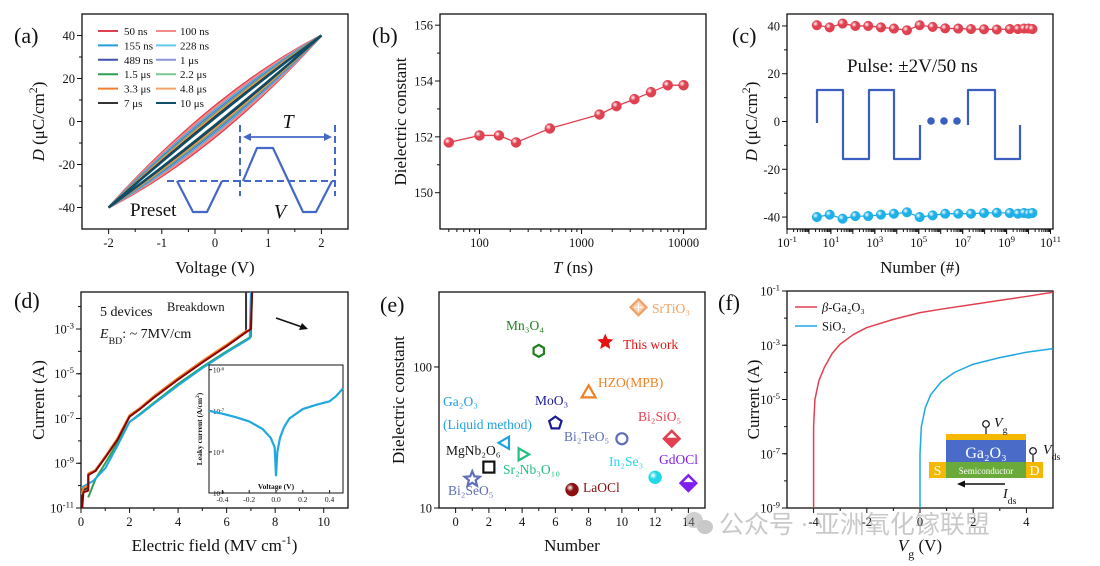 This screenshot has width=1100, height=566. What do you see at coordinates (729, 302) in the screenshot?
I see `panel-label: (f)` at bounding box center [729, 302].